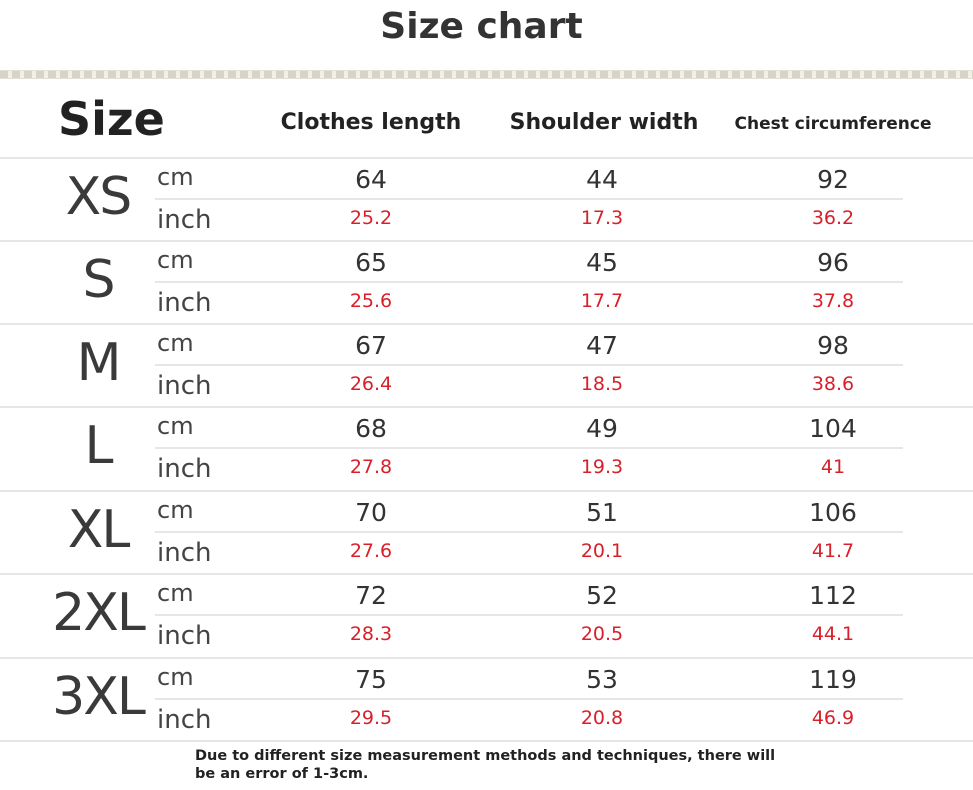 This screenshot has width=973, height=790. What do you see at coordinates (99, 697) in the screenshot?
I see `size-label: 3XL` at bounding box center [99, 697].